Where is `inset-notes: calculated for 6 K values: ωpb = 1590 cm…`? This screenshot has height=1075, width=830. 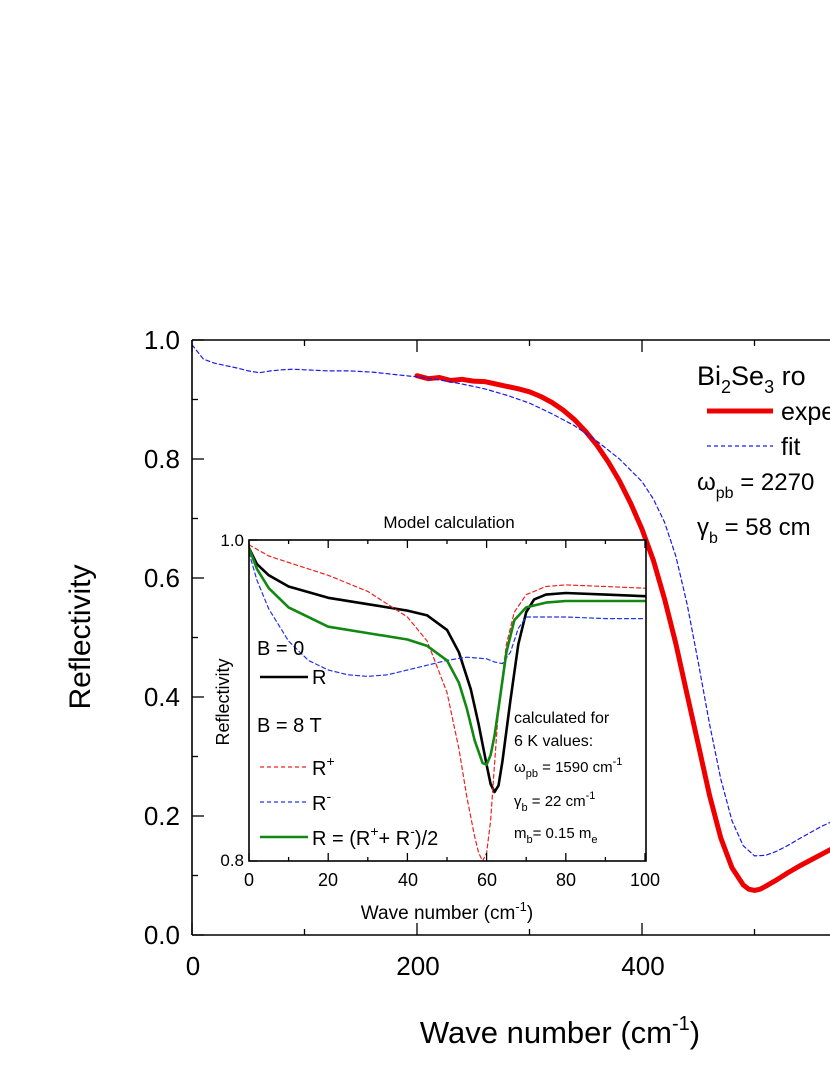
inset-notes: calculated for 6 K values: ωpb = 1590 cm… is located at coordinates (568, 778).